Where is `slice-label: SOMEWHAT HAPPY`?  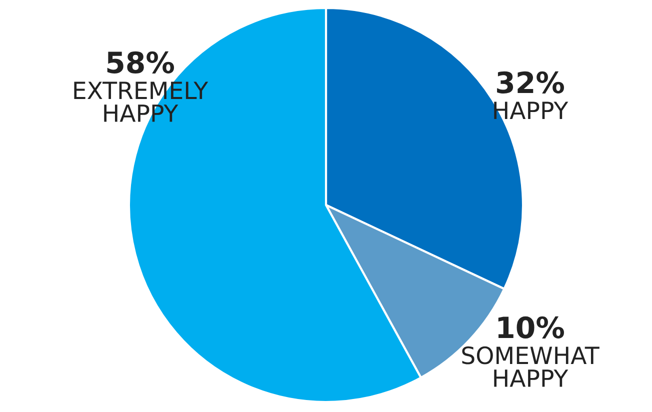 slice-label: SOMEWHAT HAPPY is located at coordinates (531, 366).